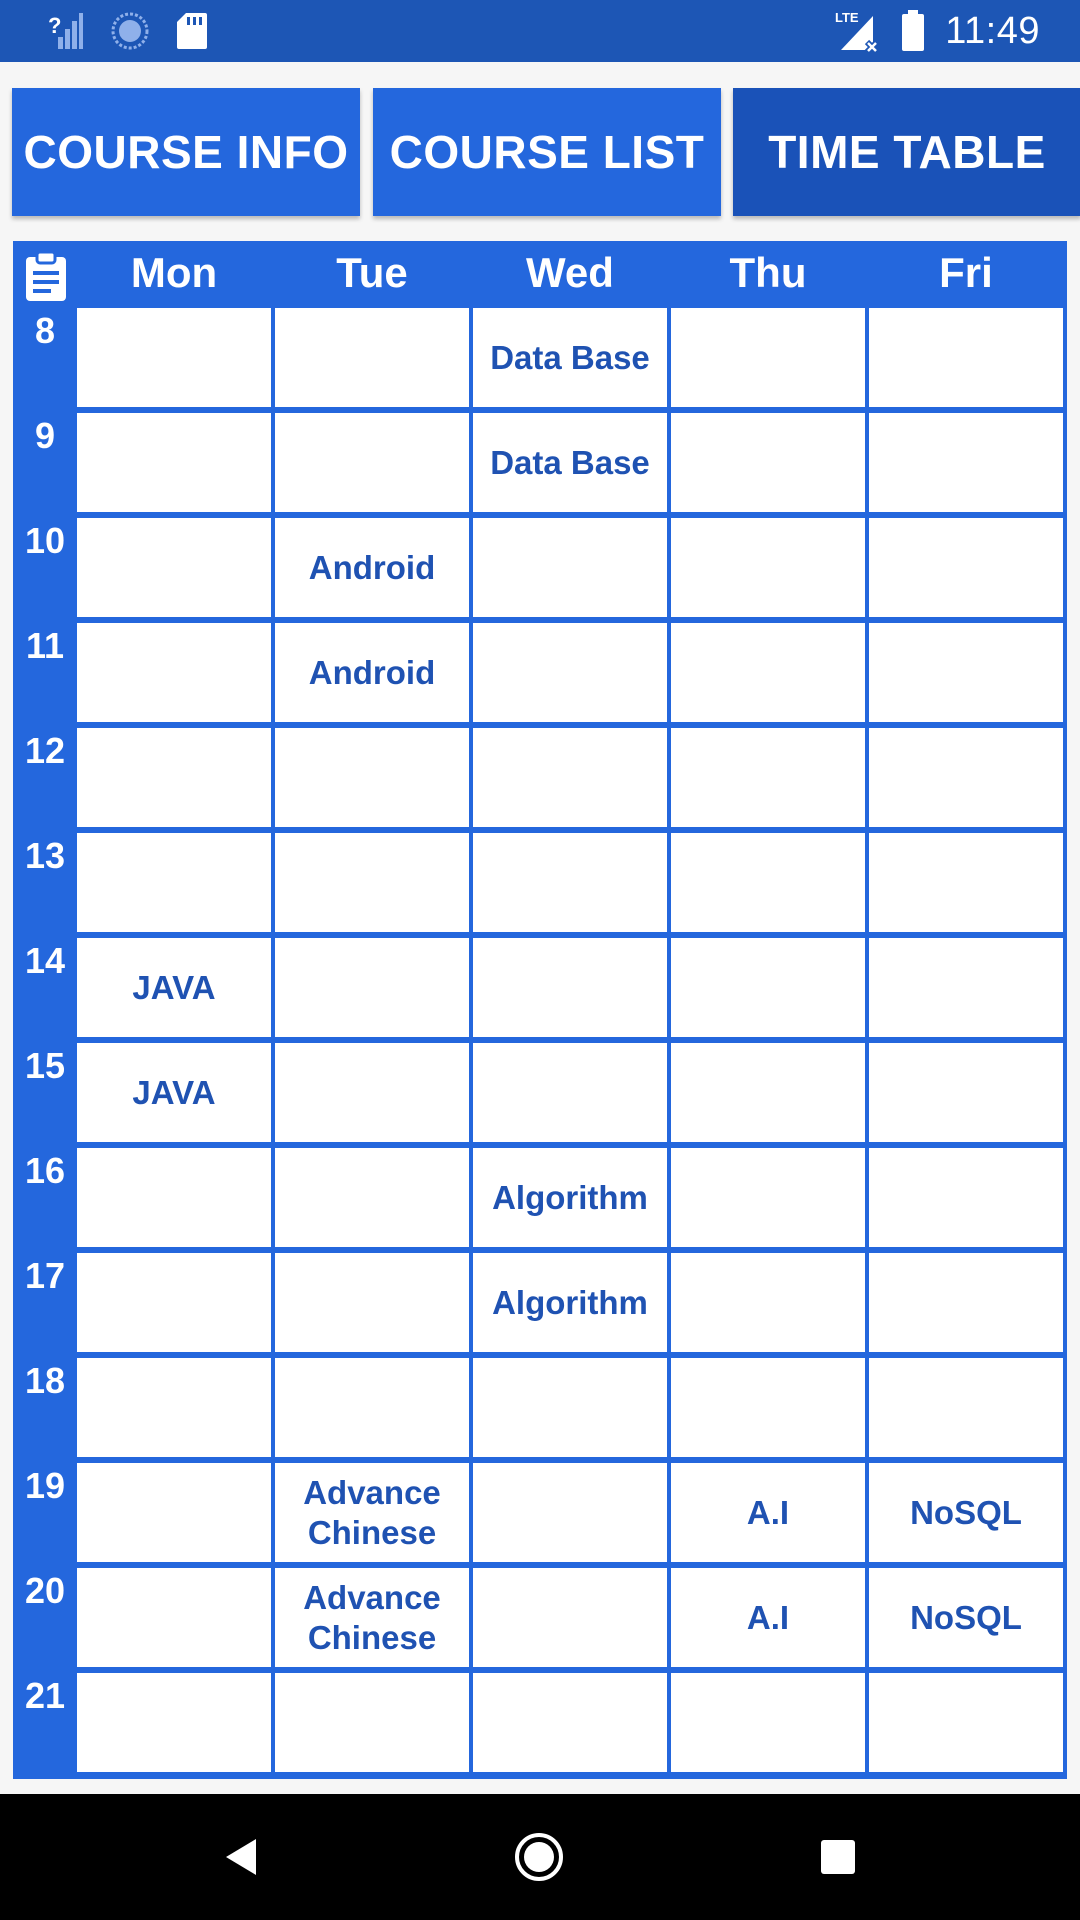  I want to click on battery-icon, so click(913, 30).